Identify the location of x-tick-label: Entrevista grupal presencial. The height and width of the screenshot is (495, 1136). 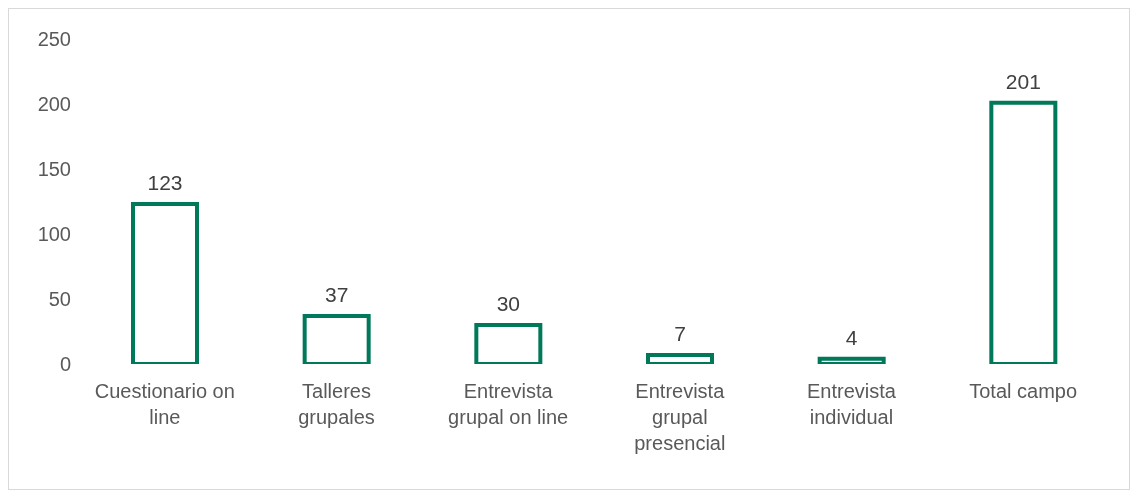
(680, 417).